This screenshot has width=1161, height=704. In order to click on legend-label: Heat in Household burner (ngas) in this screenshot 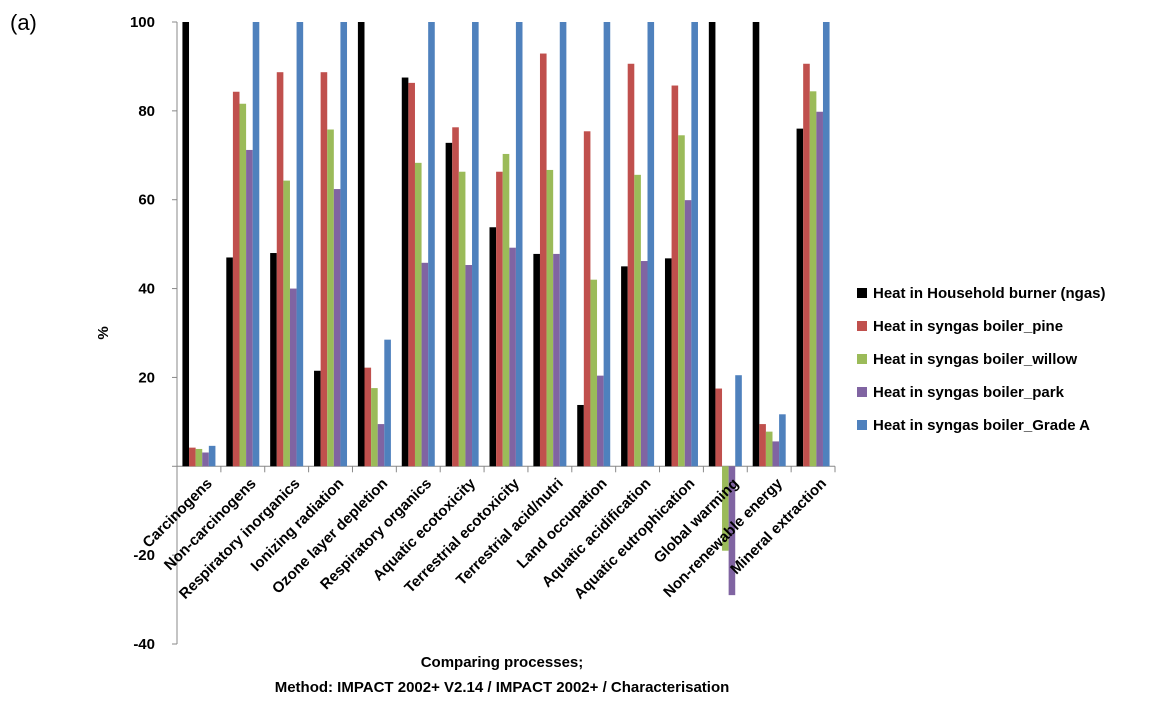, I will do `click(989, 293)`.